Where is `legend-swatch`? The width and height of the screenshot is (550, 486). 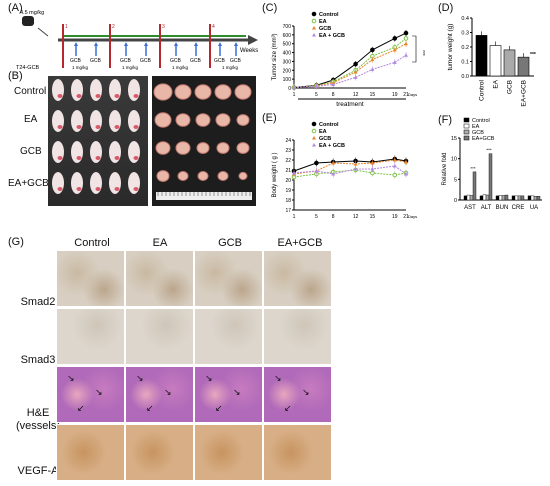
legend-swatch is located at coordinates (466, 126).